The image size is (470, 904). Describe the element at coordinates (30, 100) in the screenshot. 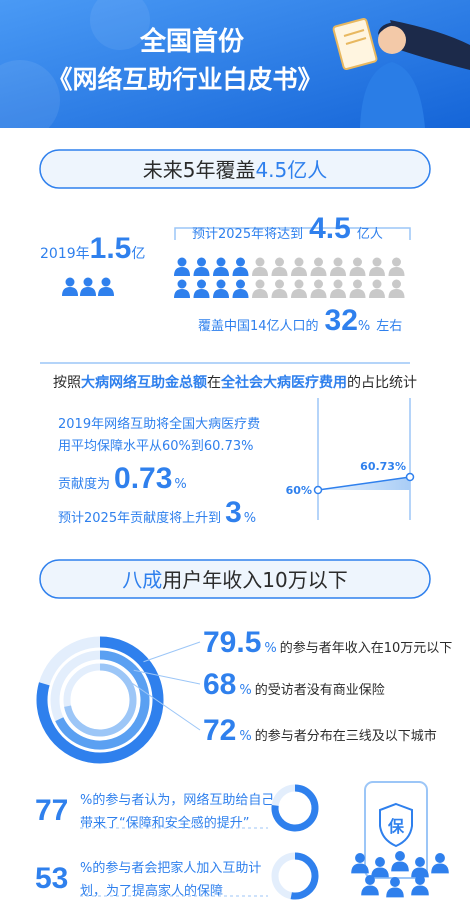

I see `decor` at that location.